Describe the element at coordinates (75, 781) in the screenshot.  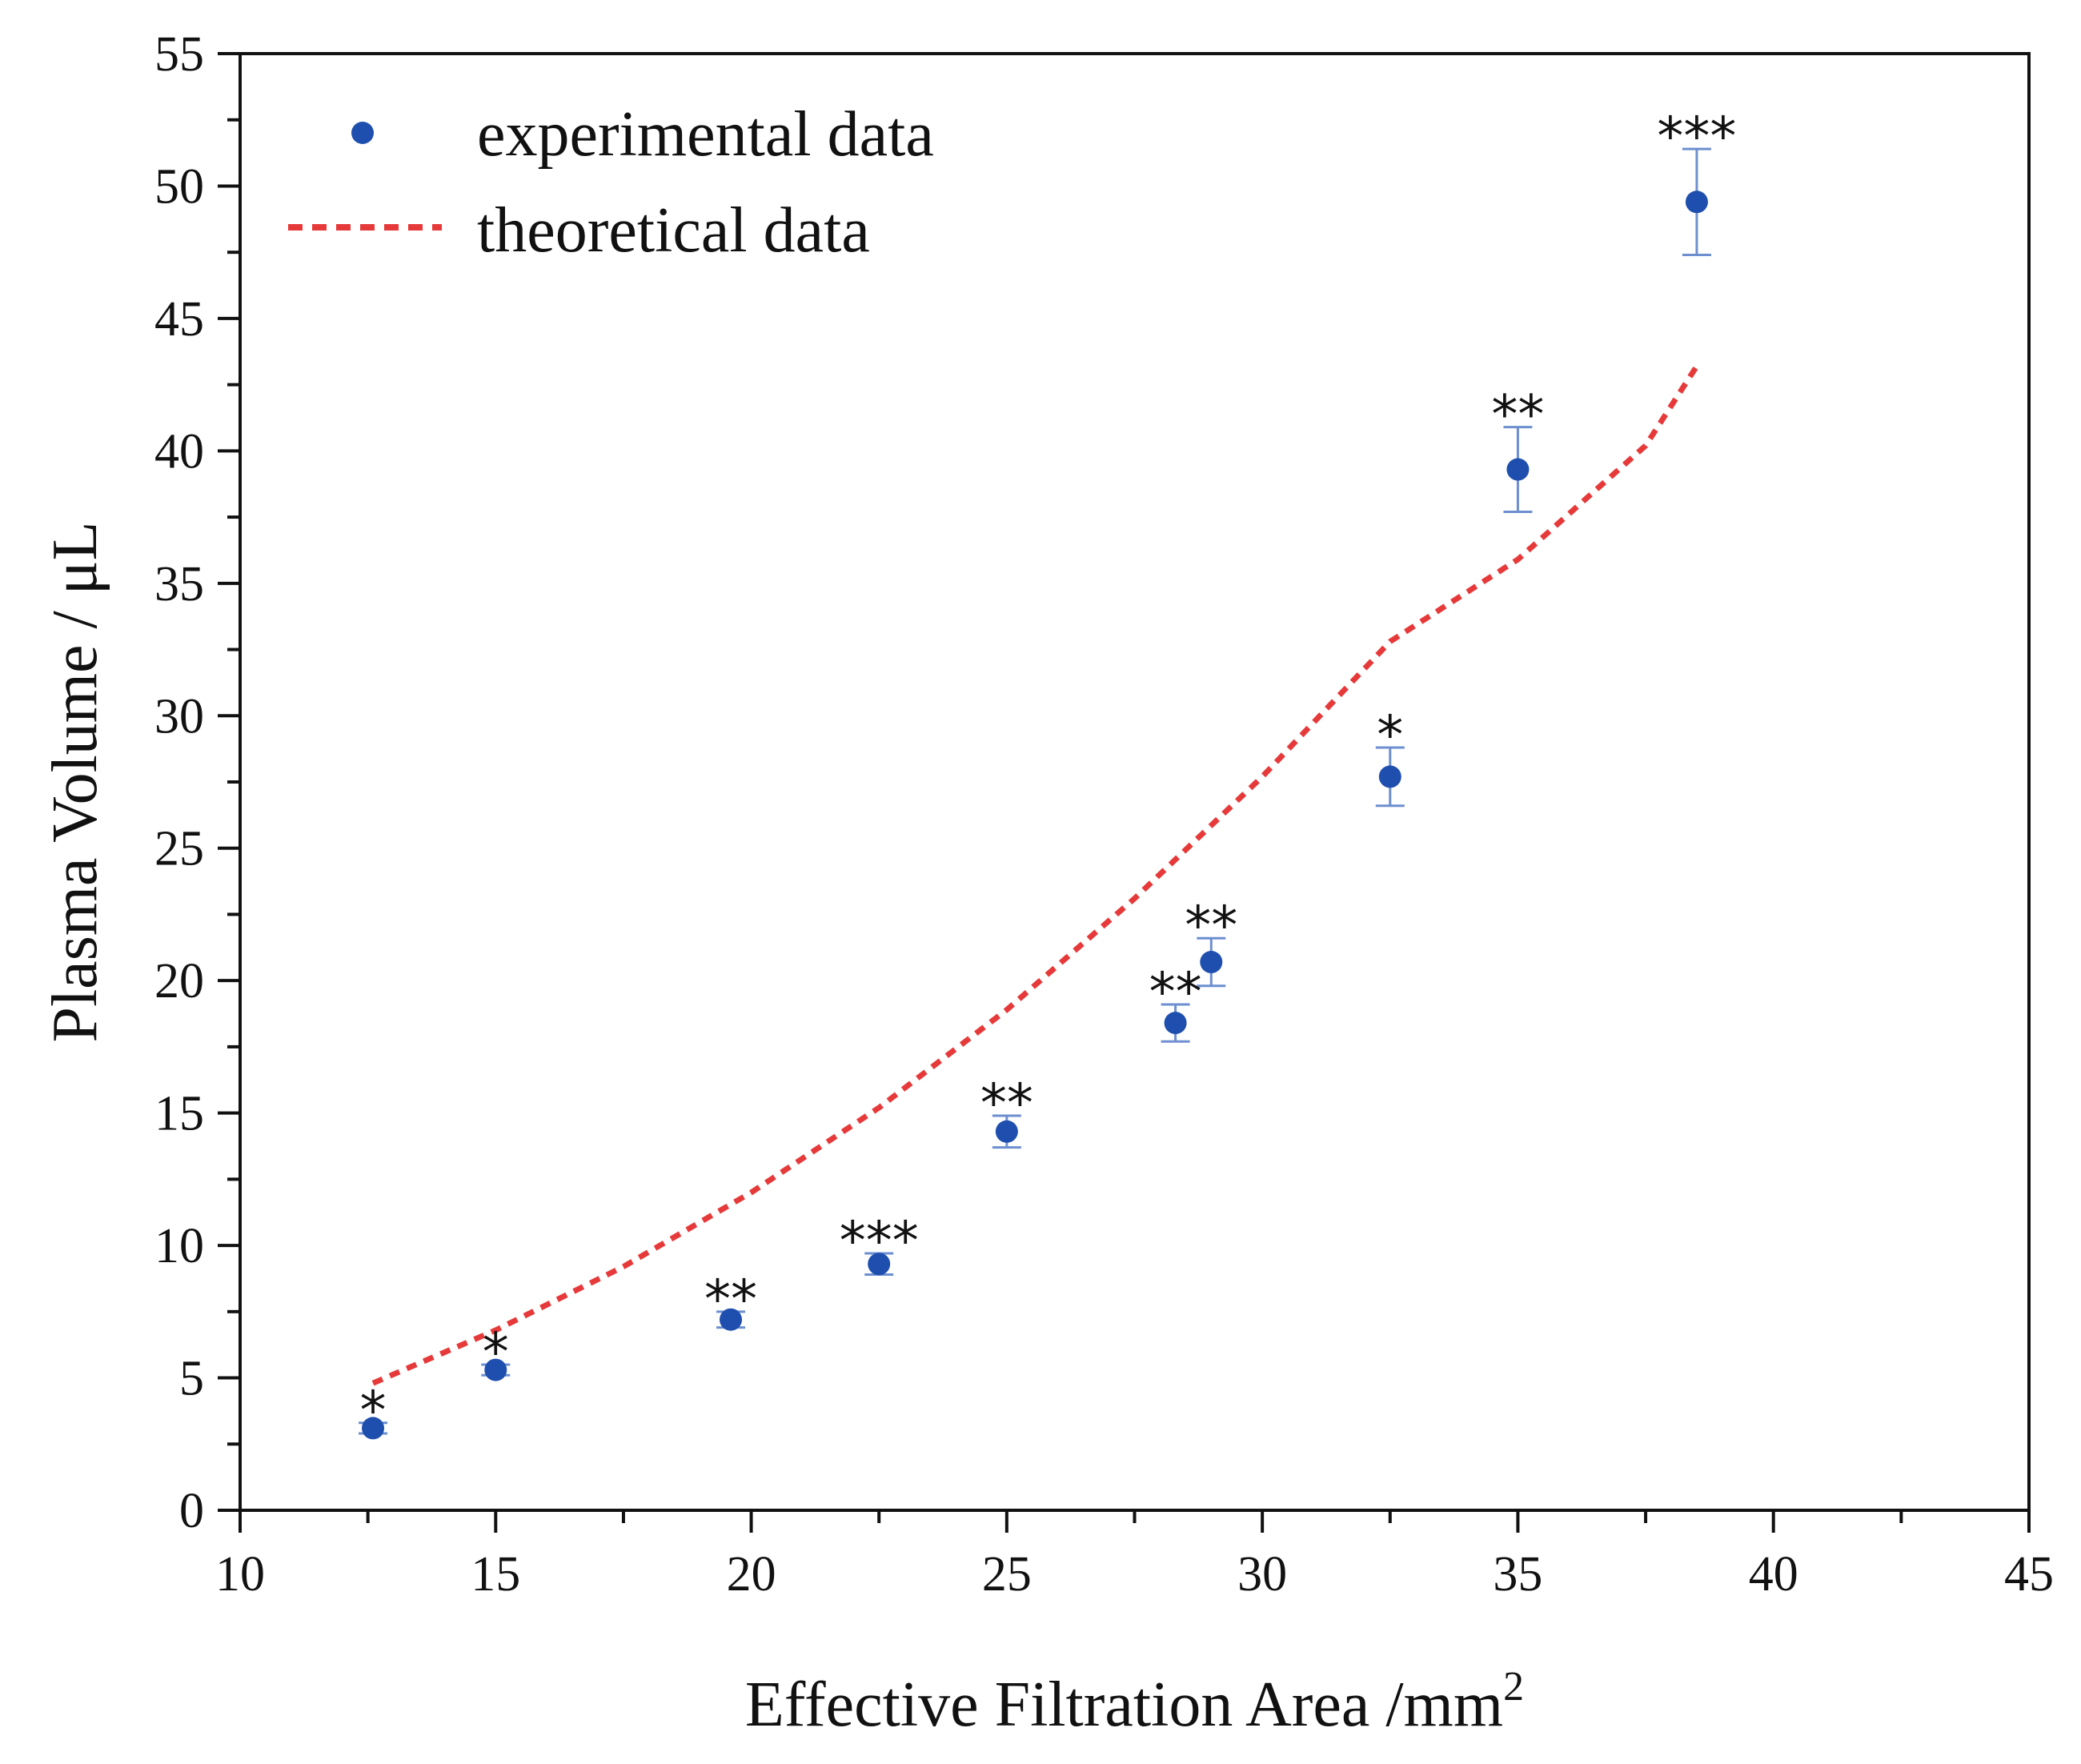
I see `y-axis-title: Plasma Volume / μL` at that location.